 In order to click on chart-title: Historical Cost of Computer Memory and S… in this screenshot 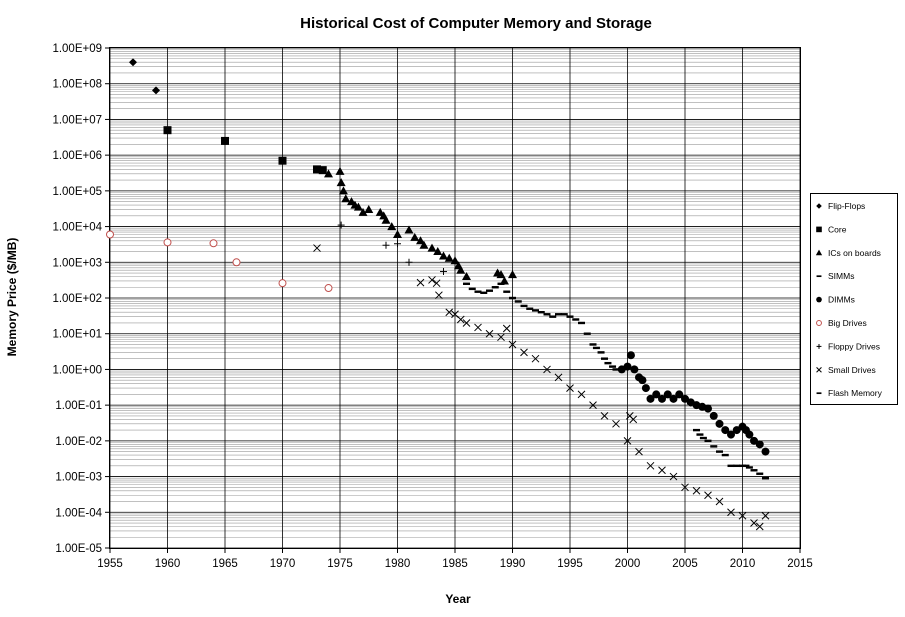, I will do `click(476, 23)`.